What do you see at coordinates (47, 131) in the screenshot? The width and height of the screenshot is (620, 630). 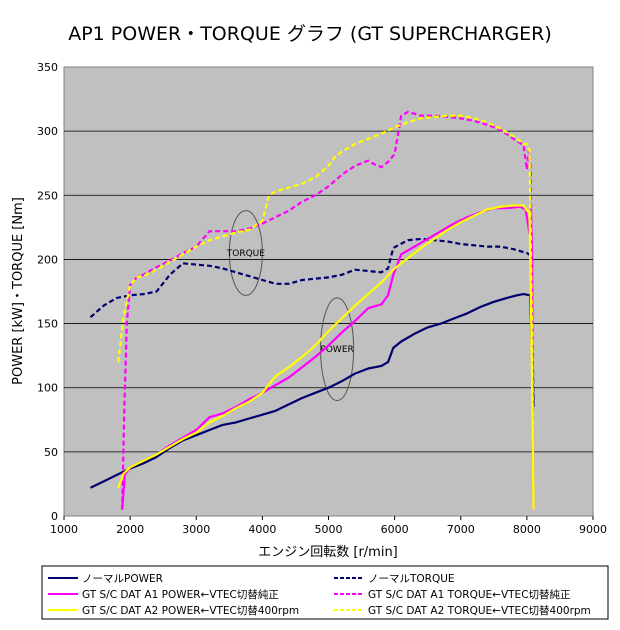 I see `y-tick-label: 300` at bounding box center [47, 131].